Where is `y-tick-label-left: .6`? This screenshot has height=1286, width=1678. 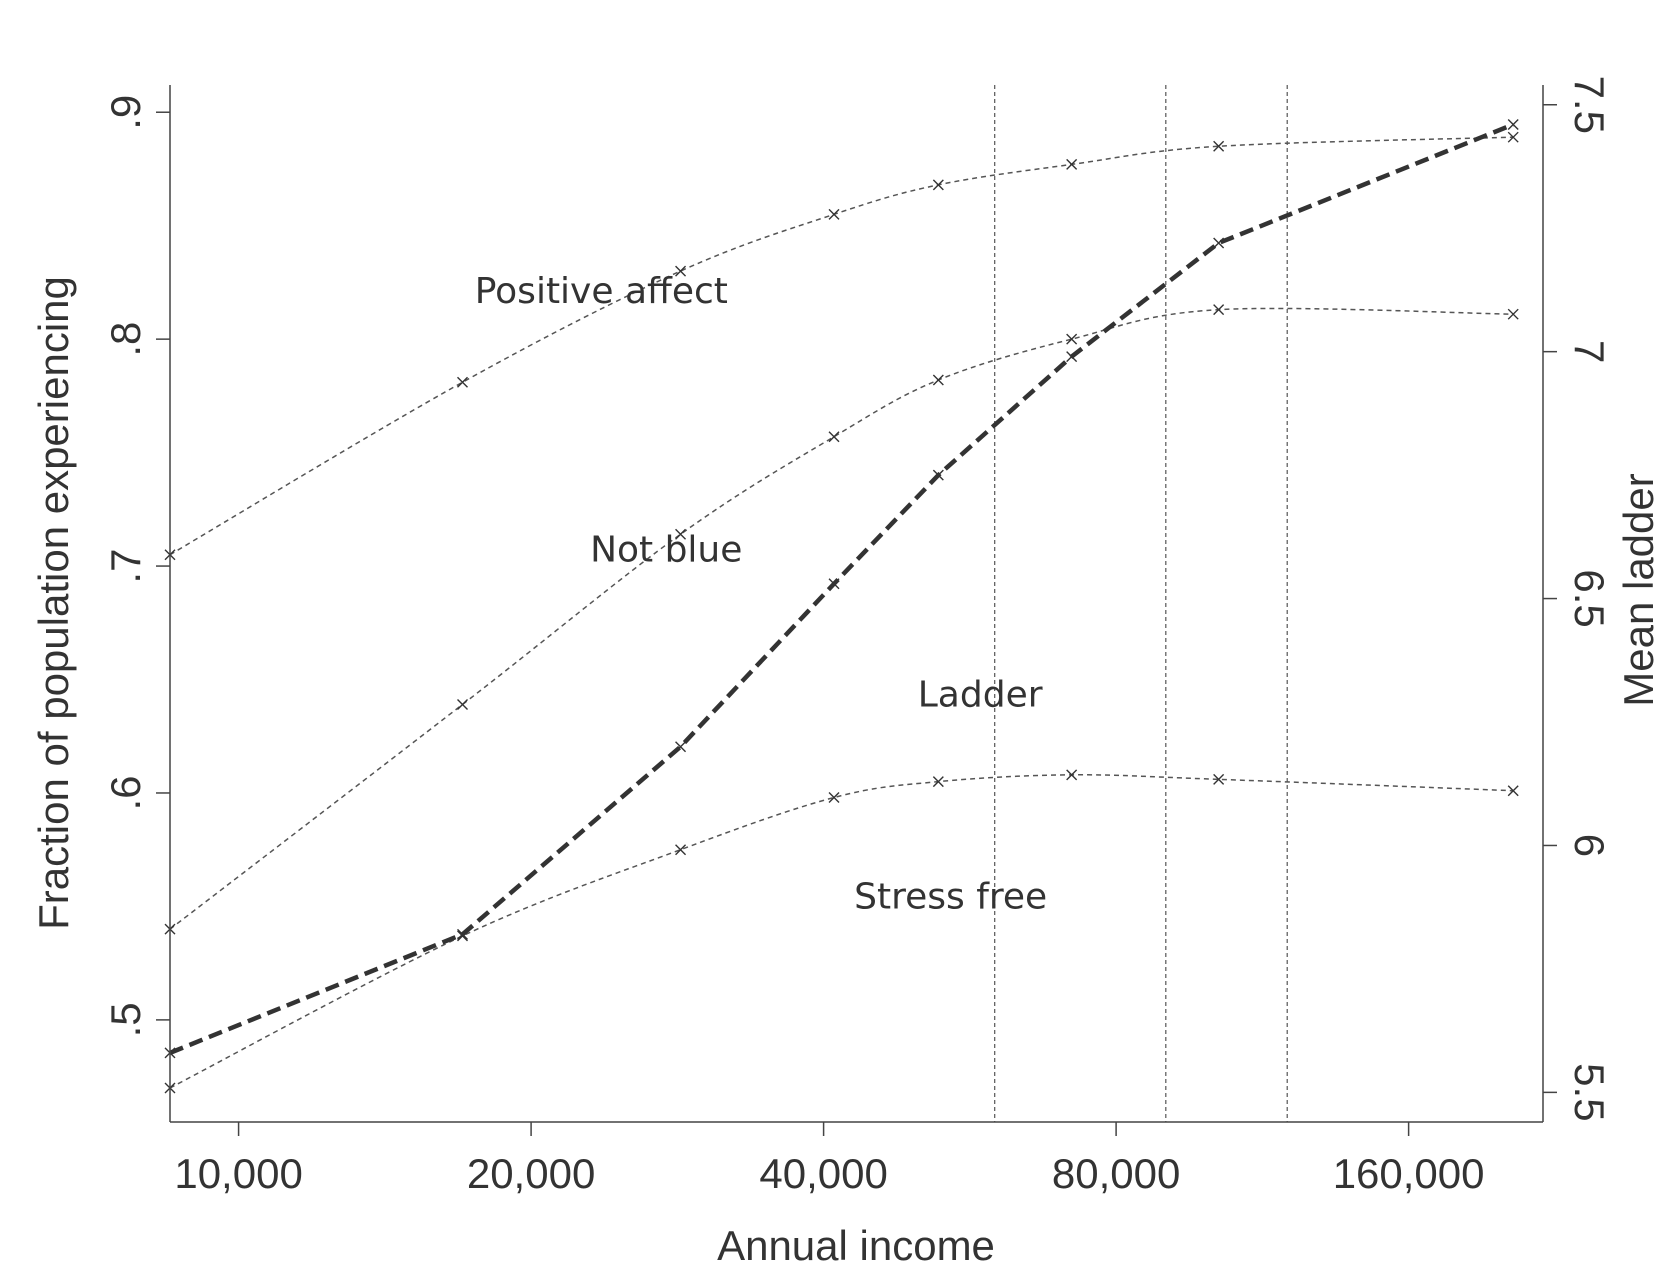 y-tick-label-left: .6 is located at coordinates (125, 792).